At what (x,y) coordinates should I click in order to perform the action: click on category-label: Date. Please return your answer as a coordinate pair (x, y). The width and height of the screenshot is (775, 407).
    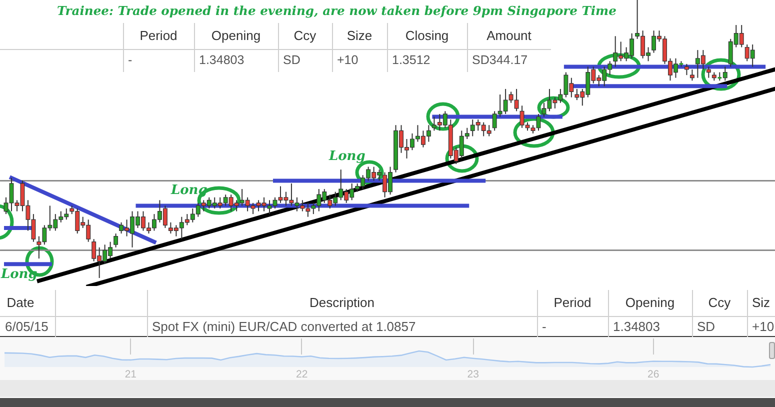
    Looking at the image, I should click on (20, 302).